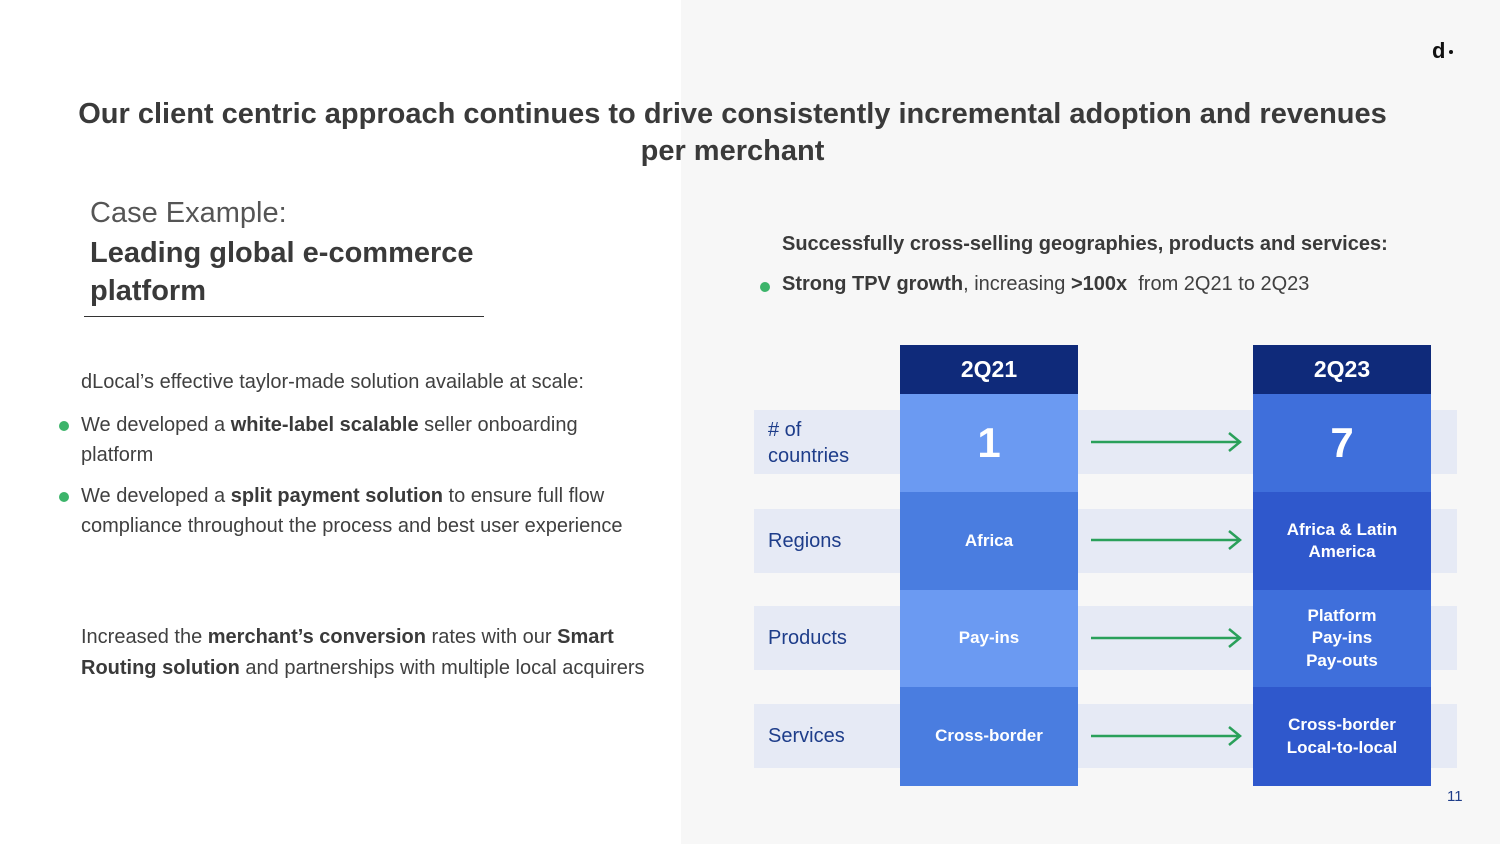 This screenshot has height=844, width=1500. Describe the element at coordinates (989, 638) in the screenshot. I see `cell-2q21-products: Pay-ins` at that location.